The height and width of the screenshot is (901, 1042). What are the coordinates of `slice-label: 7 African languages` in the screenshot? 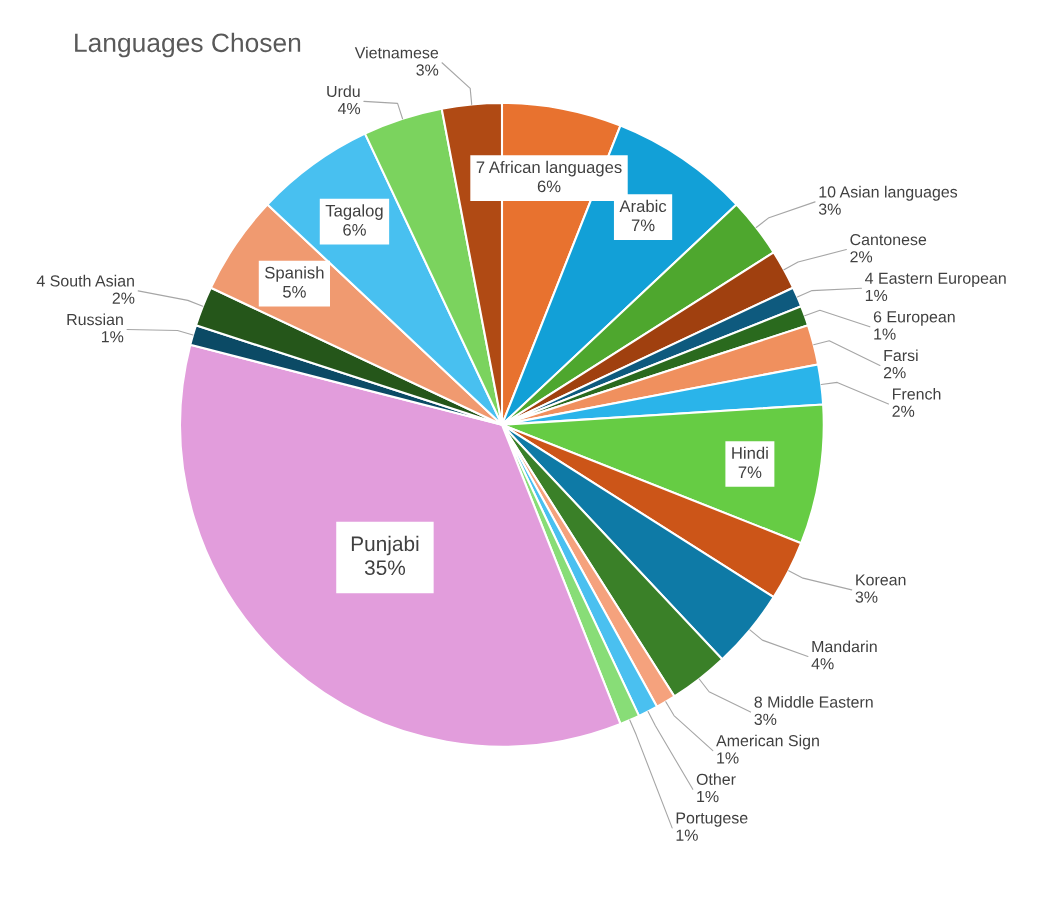 It's located at (549, 168).